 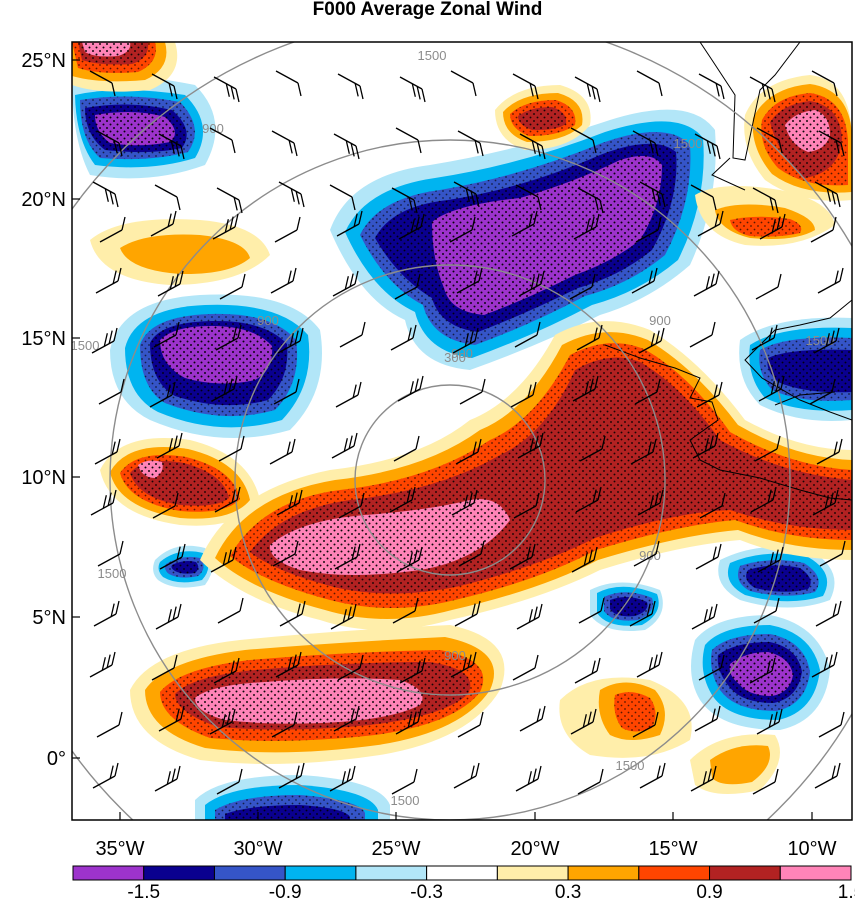 I want to click on lat-label: 25°N, so click(x=43, y=61).